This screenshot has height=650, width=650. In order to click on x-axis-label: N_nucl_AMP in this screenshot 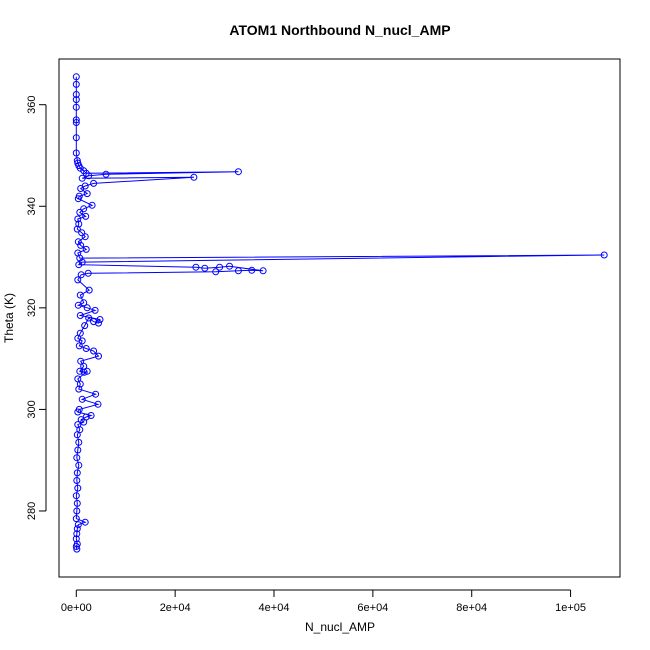, I will do `click(340, 627)`.